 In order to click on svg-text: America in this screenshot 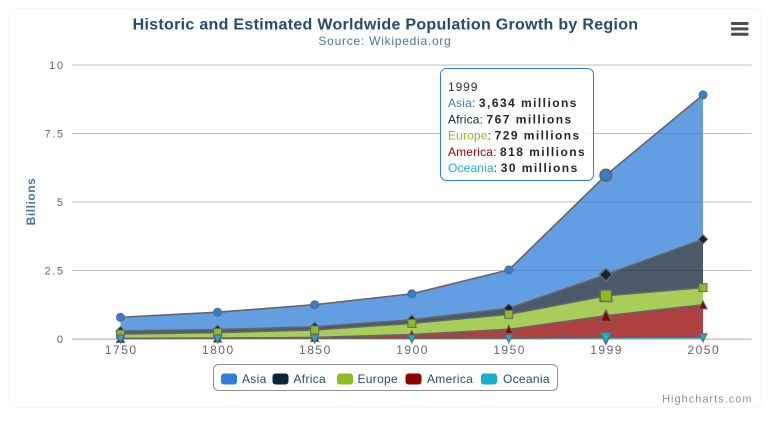, I will do `click(450, 379)`.